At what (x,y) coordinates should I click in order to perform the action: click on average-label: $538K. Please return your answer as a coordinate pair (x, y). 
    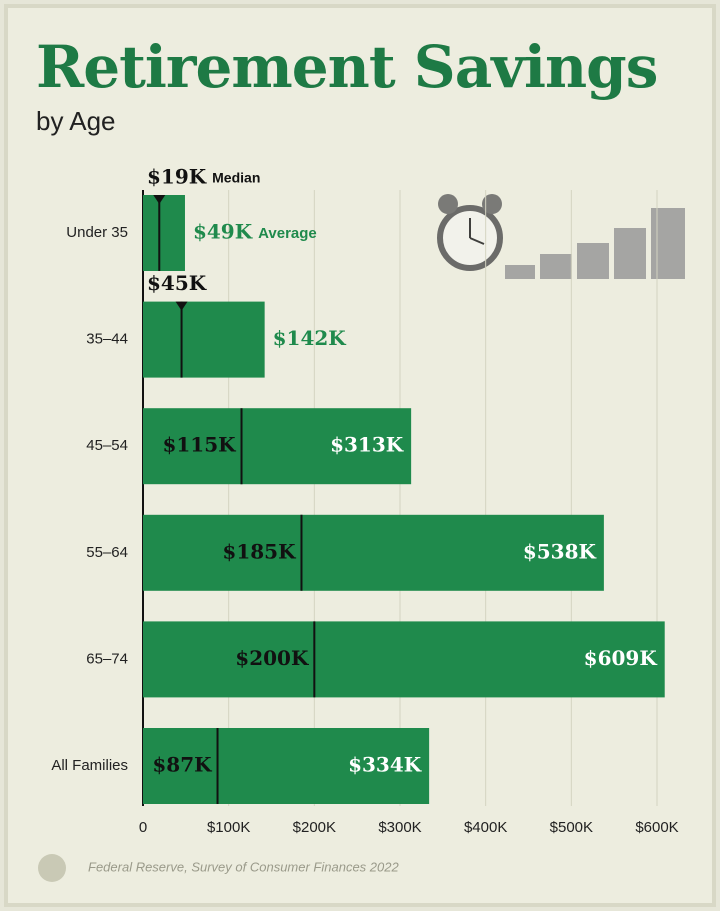
    Looking at the image, I should click on (560, 551).